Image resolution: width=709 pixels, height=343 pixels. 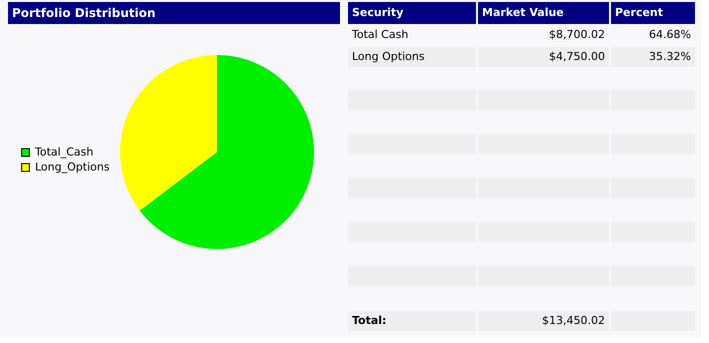 What do you see at coordinates (577, 34) in the screenshot?
I see `text: $8,700.02` at bounding box center [577, 34].